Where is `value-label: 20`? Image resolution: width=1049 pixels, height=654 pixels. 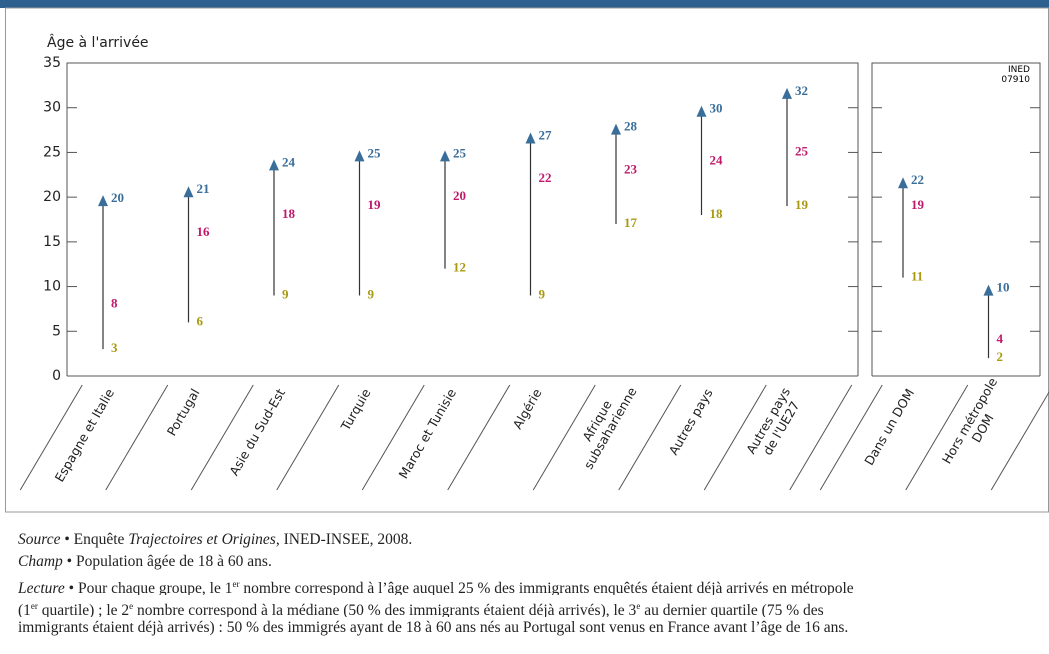 value-label: 20 is located at coordinates (459, 195).